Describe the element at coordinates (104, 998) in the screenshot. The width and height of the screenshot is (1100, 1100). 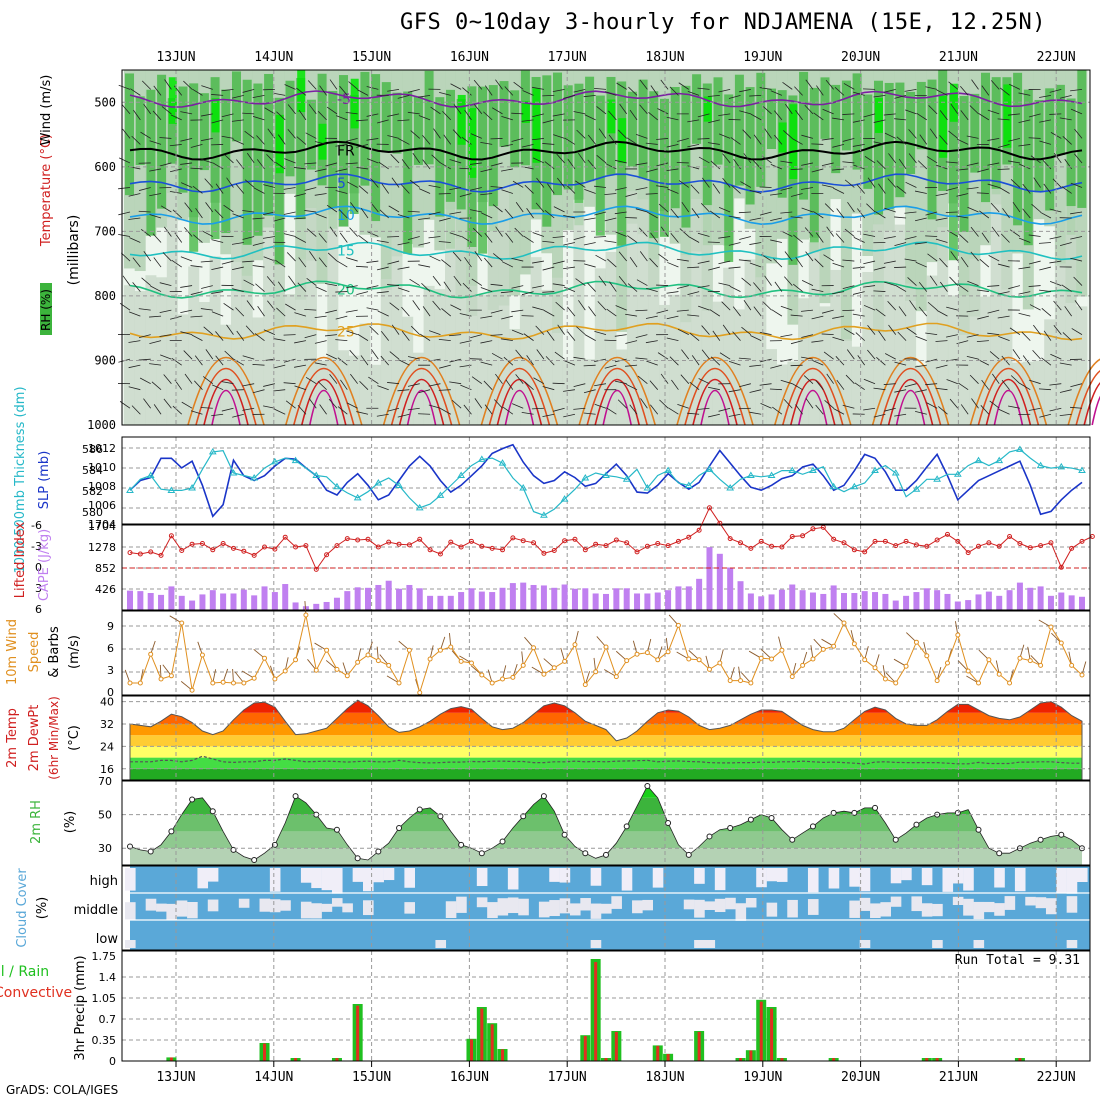
I see `precip-tick-label: 1.05` at that location.